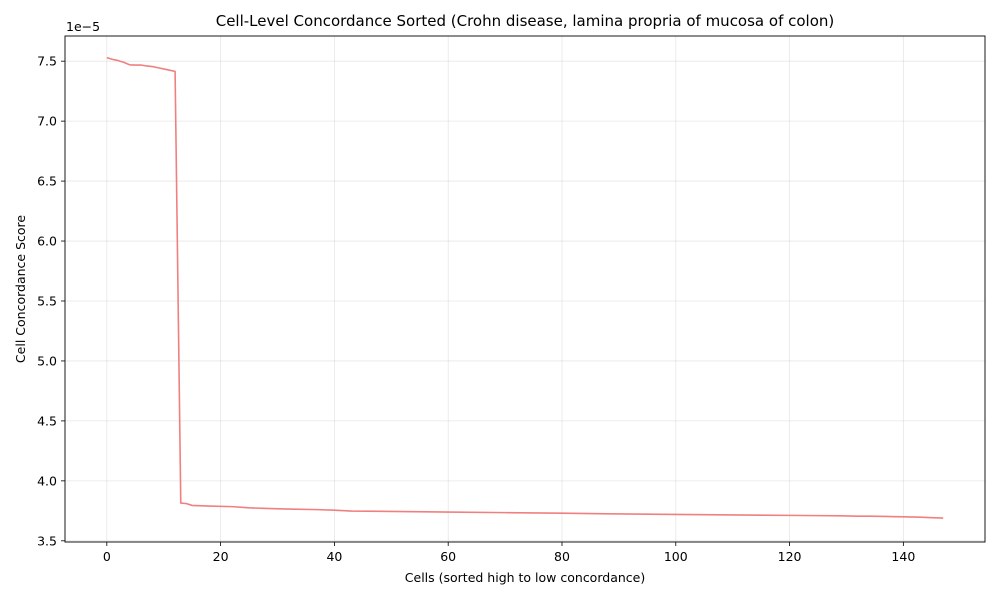  I want to click on x-tick-label: 140, so click(903, 556).